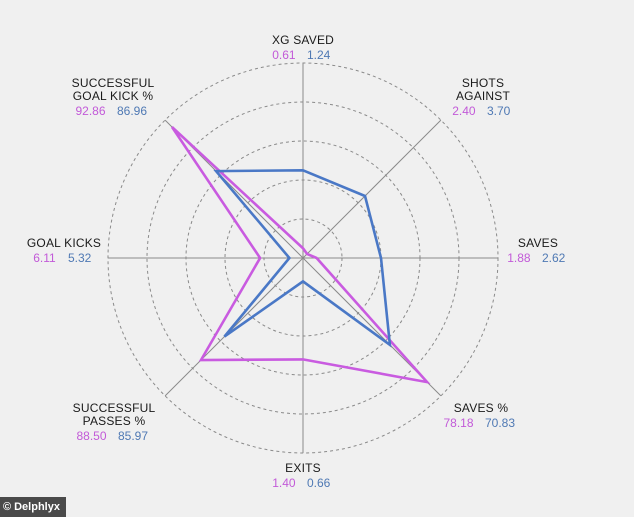  Describe the element at coordinates (500, 423) in the screenshot. I see `series-2-value: 70.83` at that location.